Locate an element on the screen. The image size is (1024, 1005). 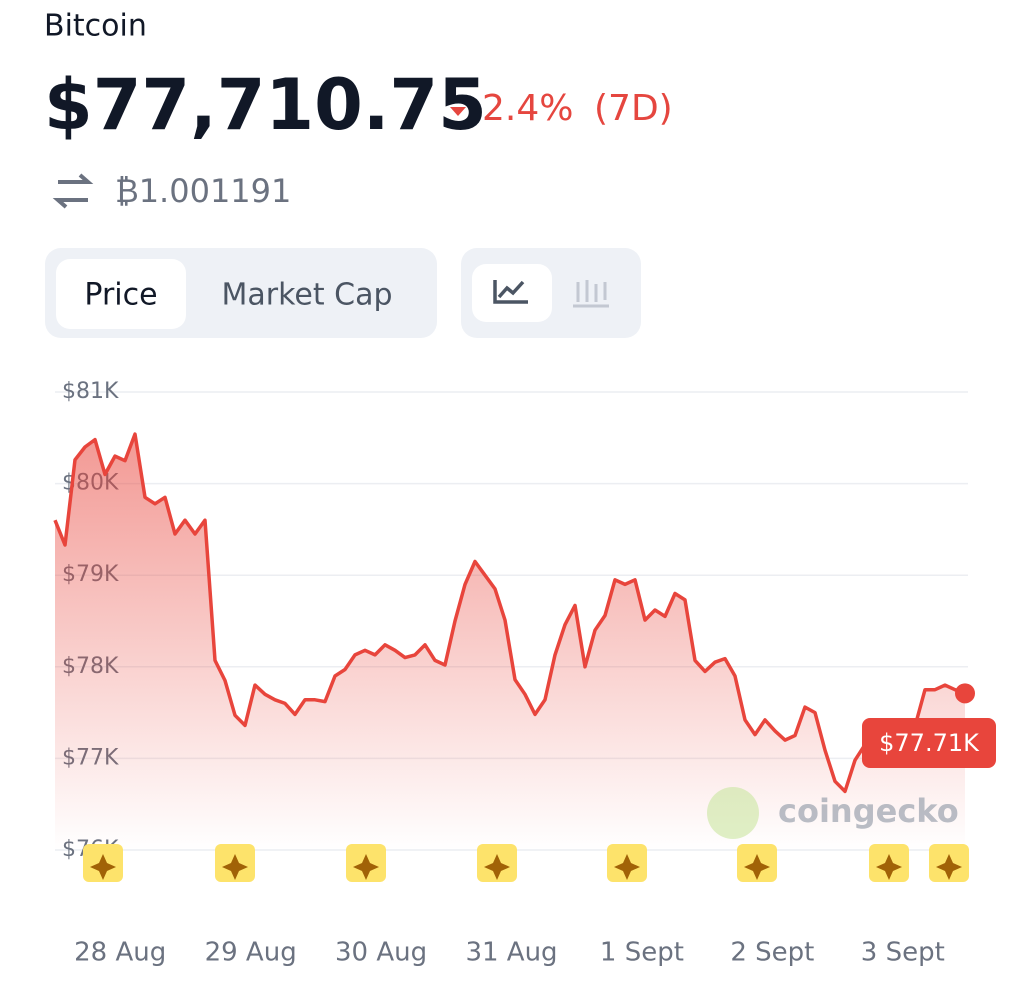
tab: Market Cap is located at coordinates (306, 295).